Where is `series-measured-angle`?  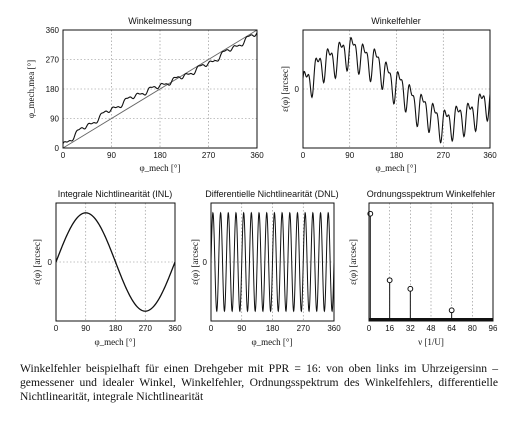 series-measured-angle is located at coordinates (160, 88).